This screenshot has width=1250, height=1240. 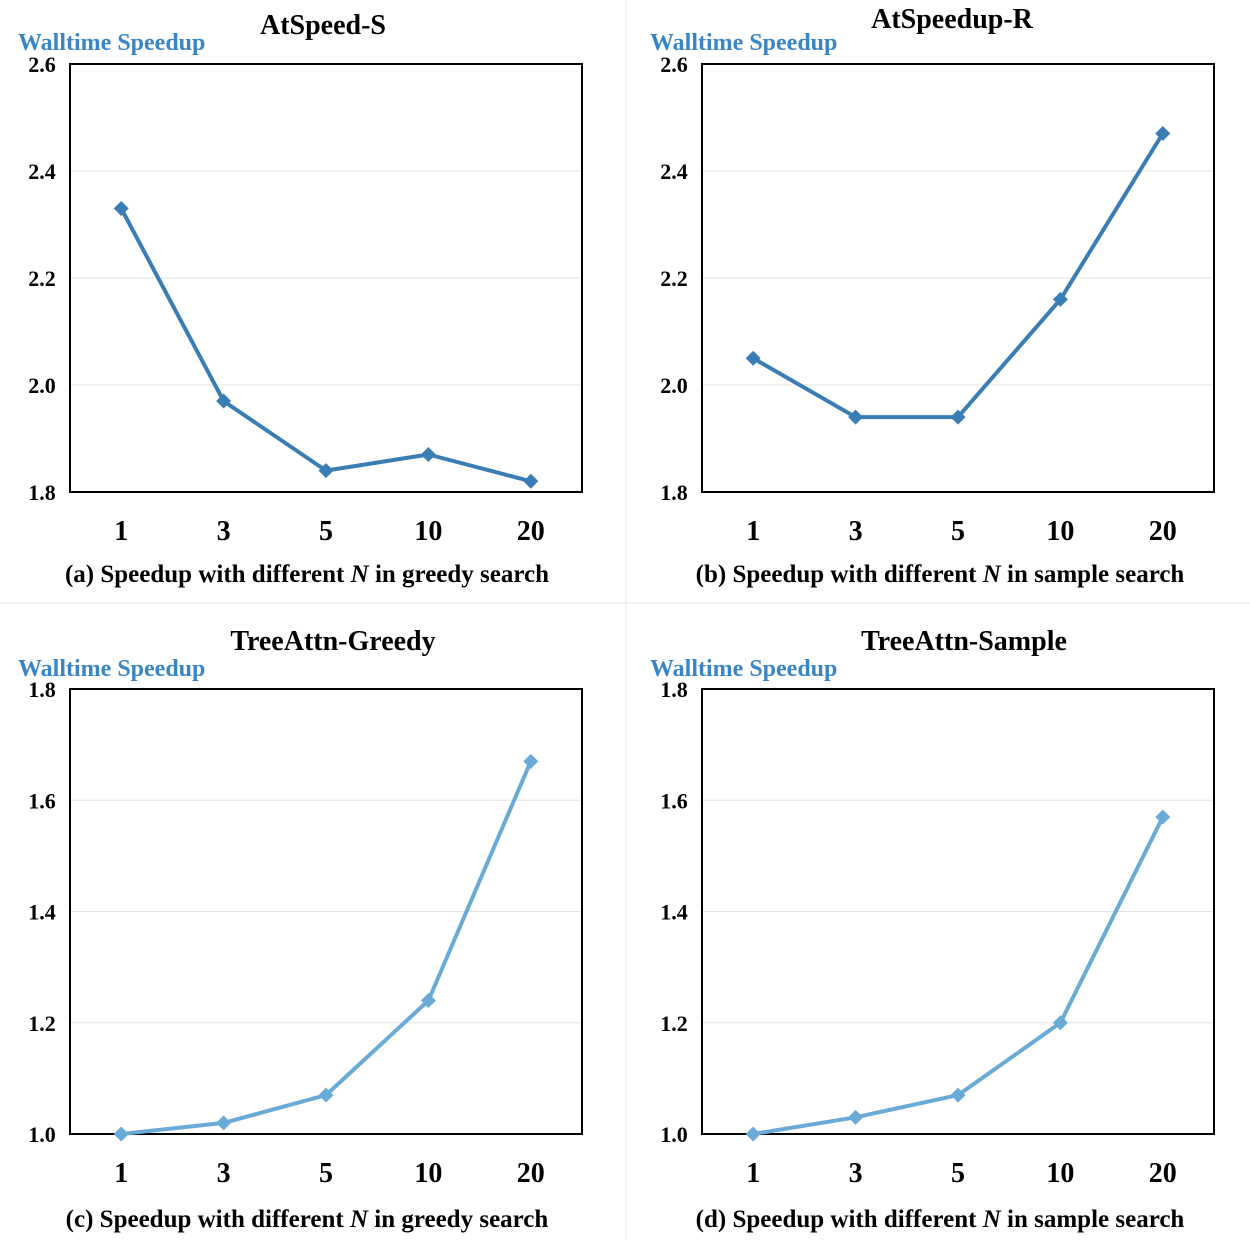 What do you see at coordinates (323, 25) in the screenshot?
I see `chart-title: AtSpeed-S` at bounding box center [323, 25].